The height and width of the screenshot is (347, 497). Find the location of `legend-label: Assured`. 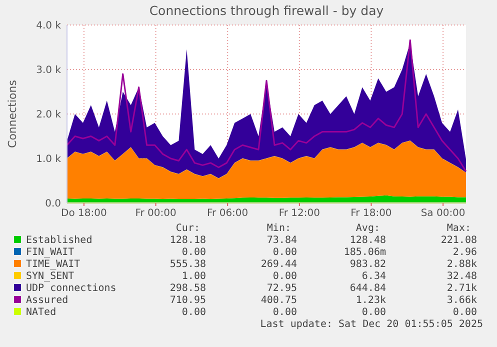

legend-label: Assured is located at coordinates (47, 300).